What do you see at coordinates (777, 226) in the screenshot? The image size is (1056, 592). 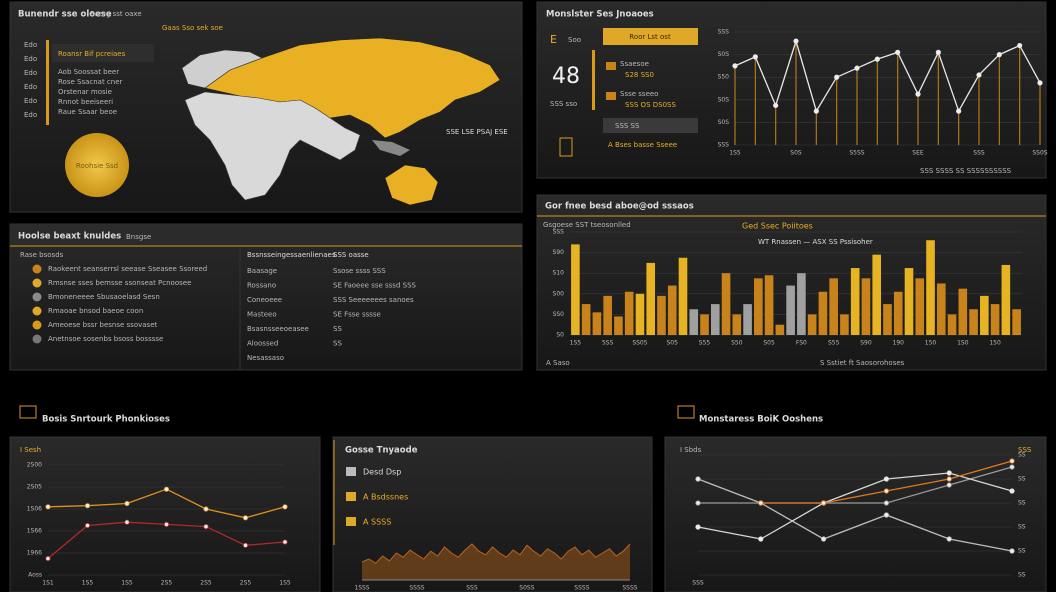 I see `chart-title: Ged Ssec Poiitoes` at bounding box center [777, 226].